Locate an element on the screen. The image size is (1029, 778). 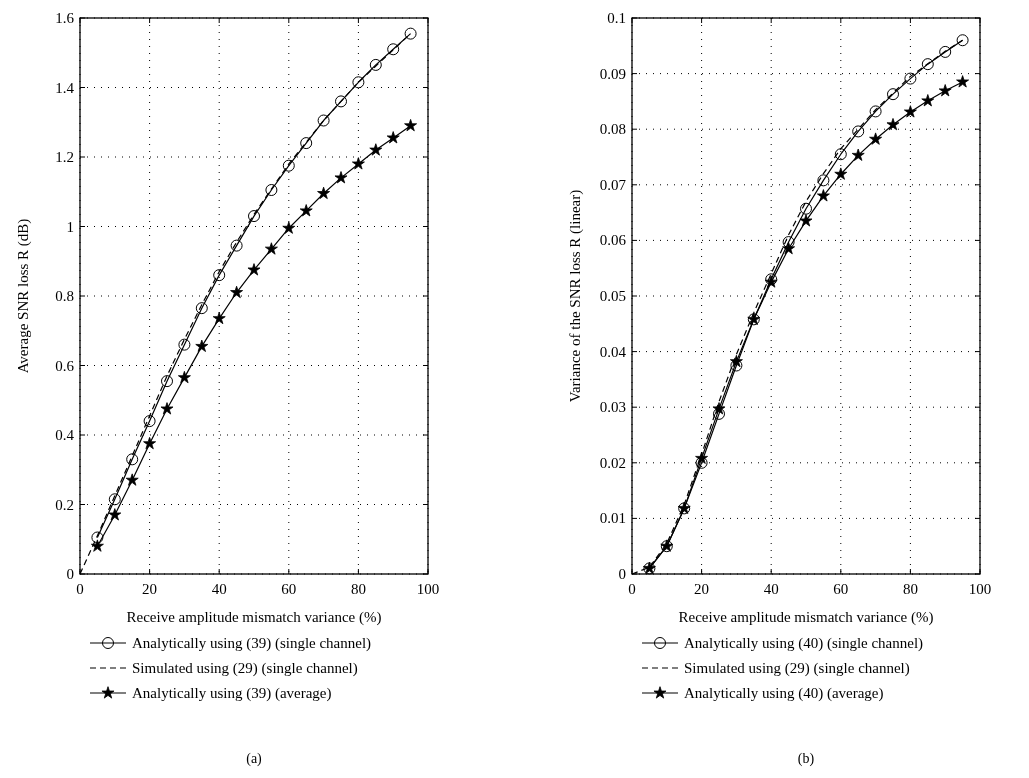
y-tick-label: 0.01 is located at coordinates (612, 518).